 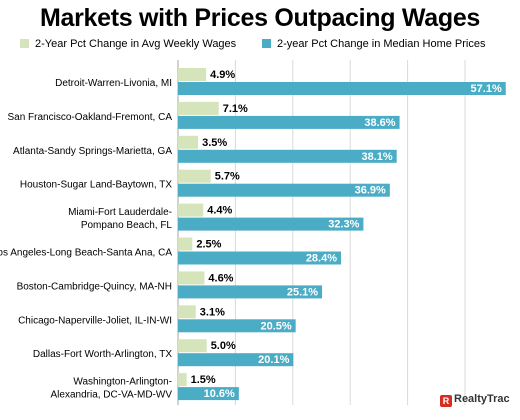 What do you see at coordinates (219, 211) in the screenshot?
I see `data-label-wages: 4.4%` at bounding box center [219, 211].